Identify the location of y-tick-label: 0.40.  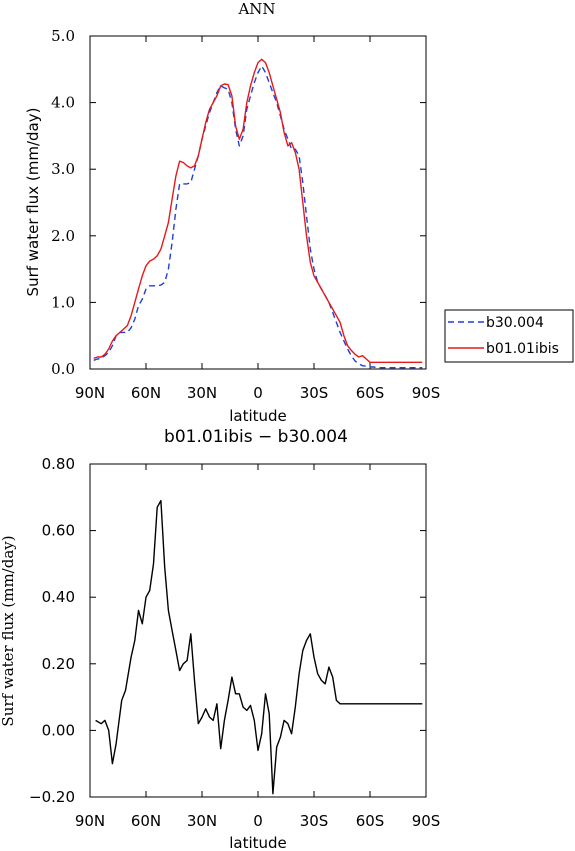
(58, 597).